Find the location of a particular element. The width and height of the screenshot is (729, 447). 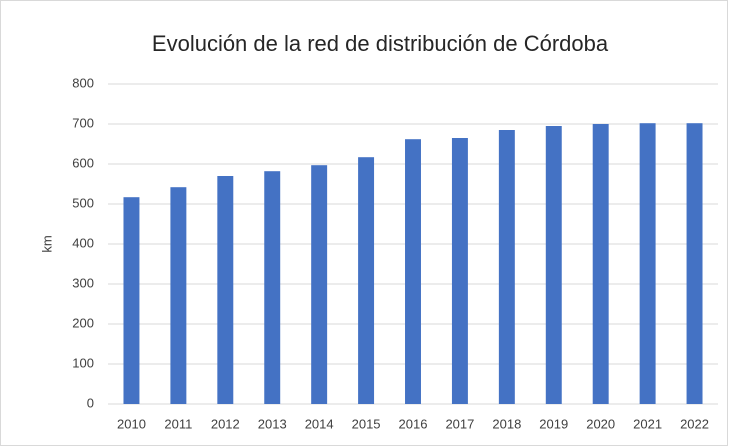

x-tick-label: 2021 is located at coordinates (647, 423).